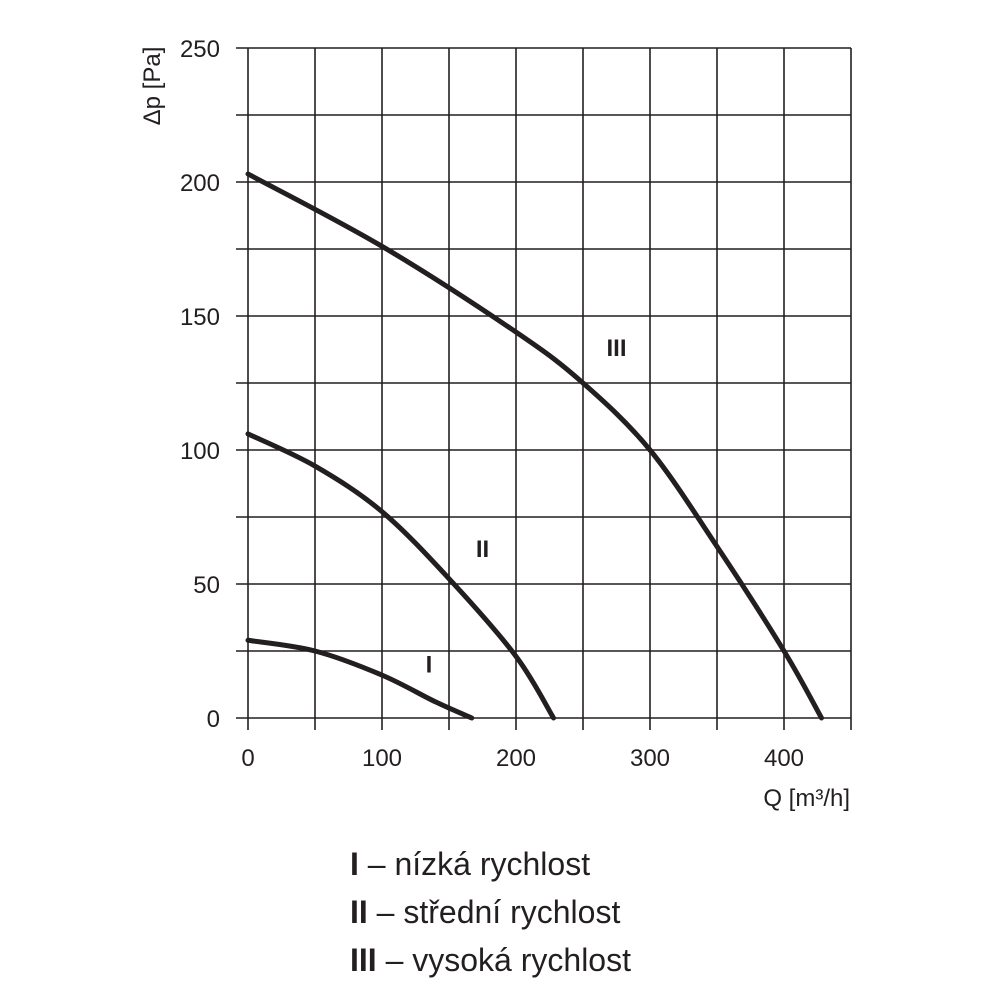 This screenshot has height=1000, width=1000. I want to click on y-tick-label: 0, so click(213, 719).